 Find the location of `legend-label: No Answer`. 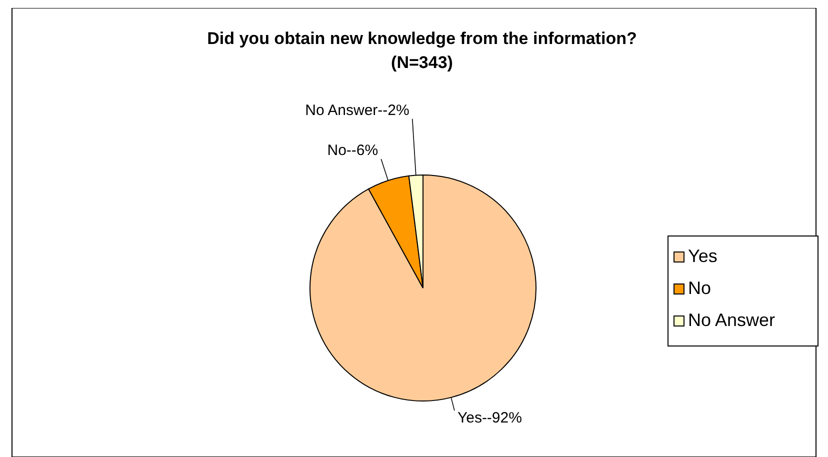

legend-label: No Answer is located at coordinates (732, 320).